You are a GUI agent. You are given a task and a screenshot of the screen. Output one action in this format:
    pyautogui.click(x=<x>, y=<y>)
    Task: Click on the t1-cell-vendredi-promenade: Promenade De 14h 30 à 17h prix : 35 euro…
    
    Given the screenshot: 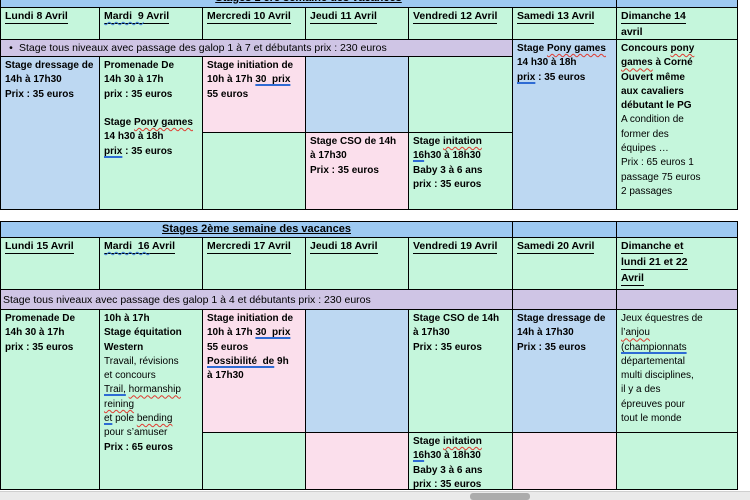 What is the action you would take?
    pyautogui.click(x=151, y=133)
    